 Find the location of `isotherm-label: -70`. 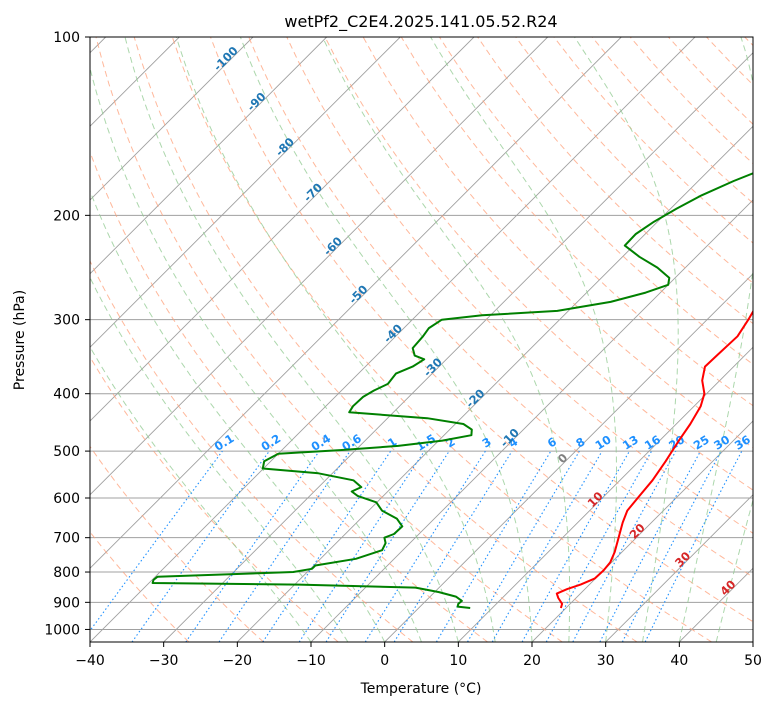

isotherm-label: -70 is located at coordinates (313, 192).